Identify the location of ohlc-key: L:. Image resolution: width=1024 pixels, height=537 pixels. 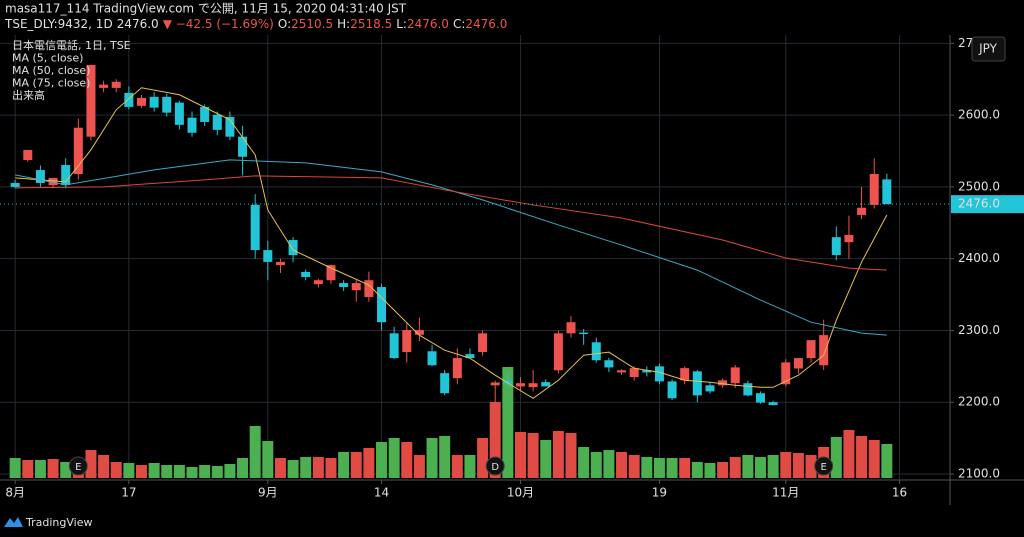
(401, 24).